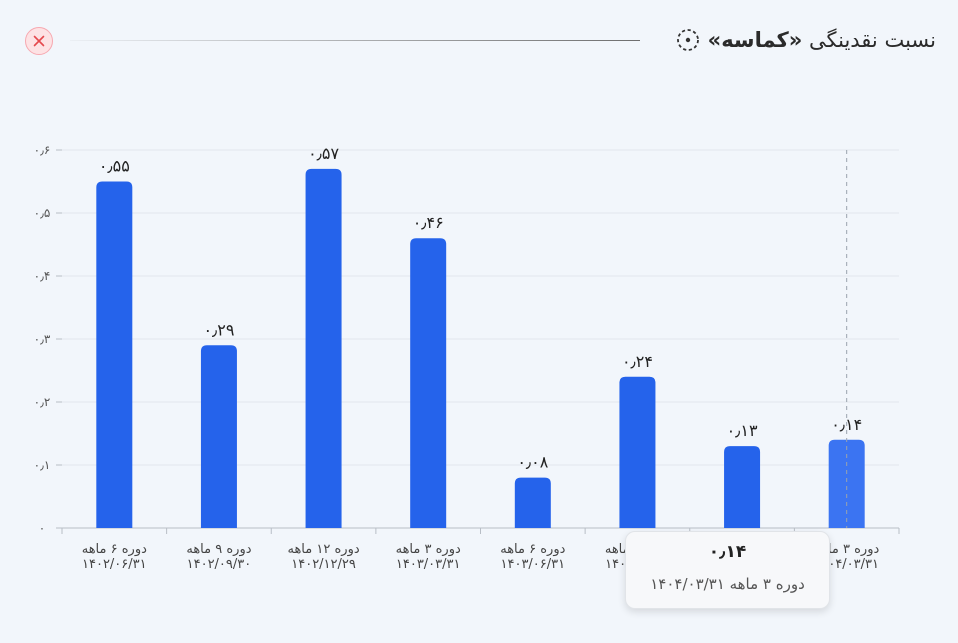 The height and width of the screenshot is (643, 958). What do you see at coordinates (727, 584) in the screenshot?
I see `tooltip-category: دوره ۳ ماهه ۱۴۰۴/۰۳/۳۱` at bounding box center [727, 584].